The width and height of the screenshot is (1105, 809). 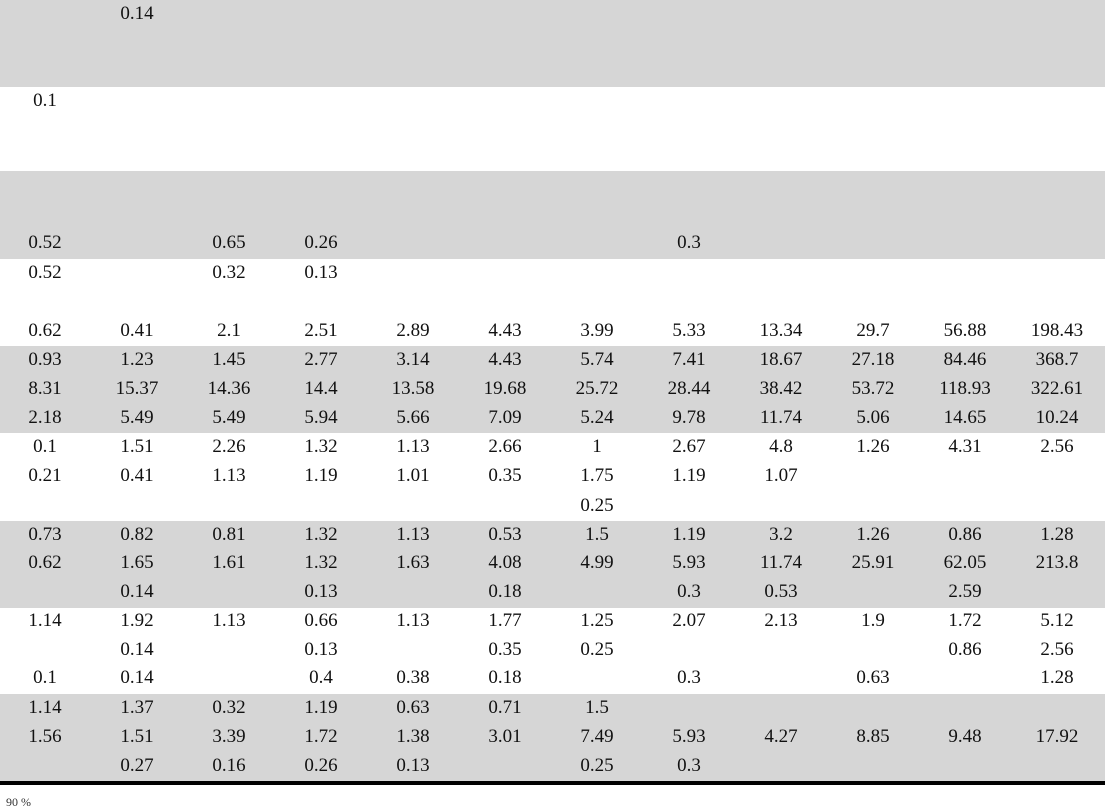 I want to click on table-cell: 1.37, so click(x=137, y=707).